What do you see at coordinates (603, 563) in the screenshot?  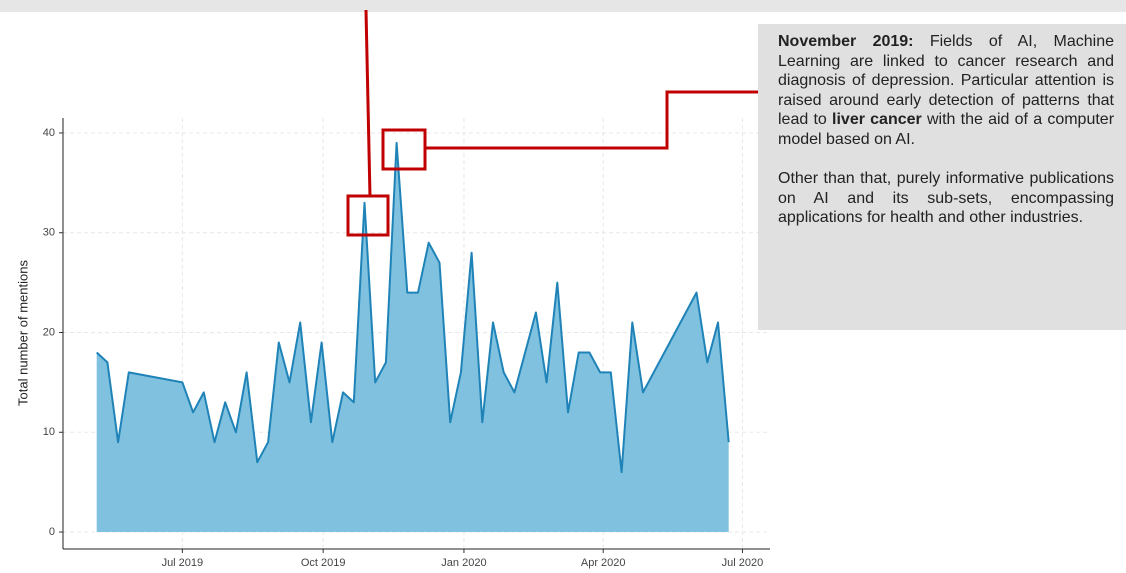 I see `x-tick-label: Apr 2020` at bounding box center [603, 563].